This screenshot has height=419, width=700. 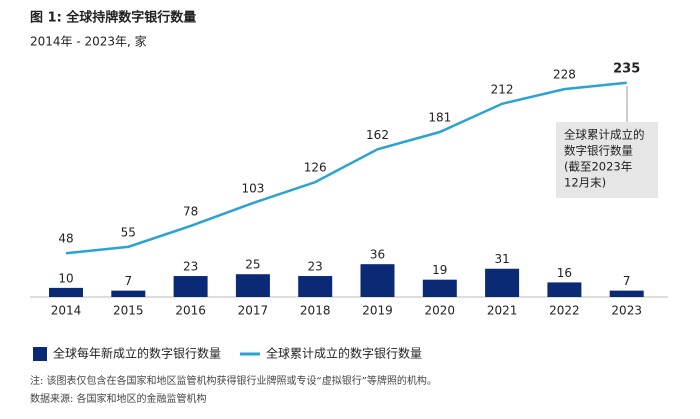 What do you see at coordinates (439, 118) in the screenshot?
I see `line-label: 181` at bounding box center [439, 118].